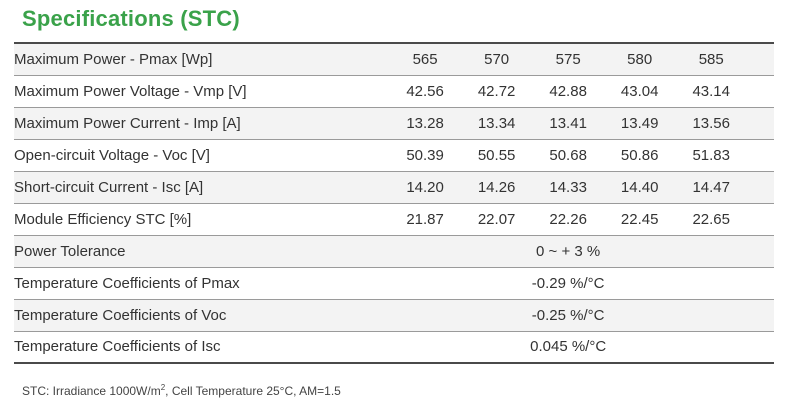  What do you see at coordinates (202, 59) in the screenshot?
I see `row-label: Maximum Power - Pmax [Wp]` at bounding box center [202, 59].